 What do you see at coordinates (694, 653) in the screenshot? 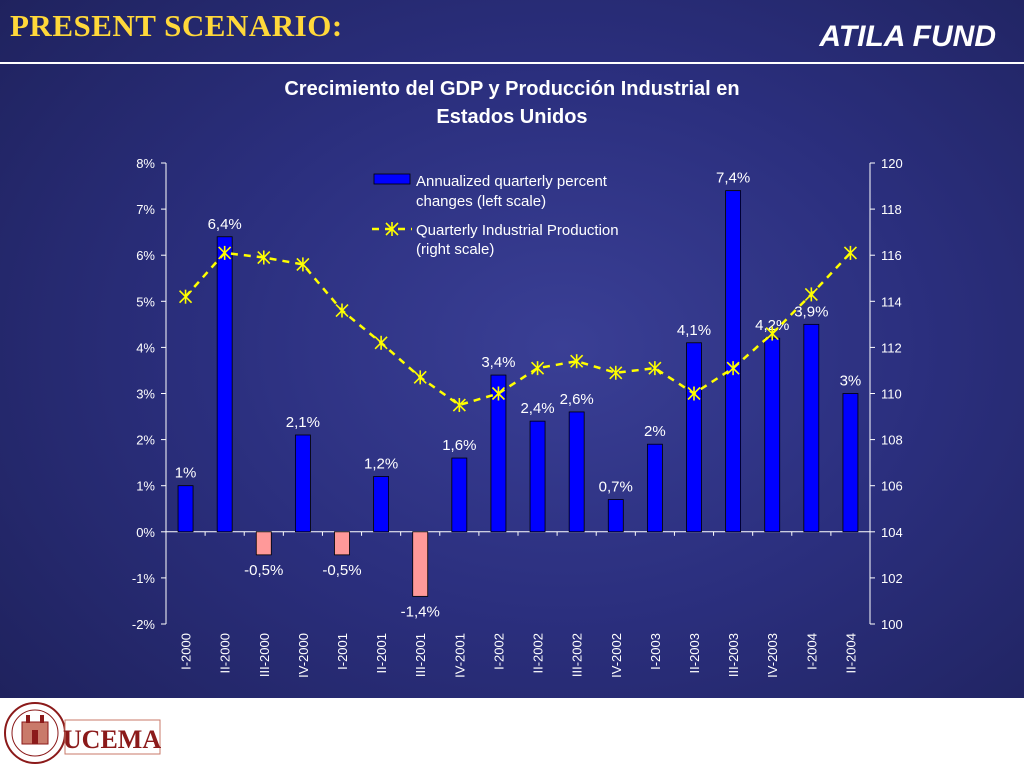
I see `category-label: II-2003` at bounding box center [694, 653].